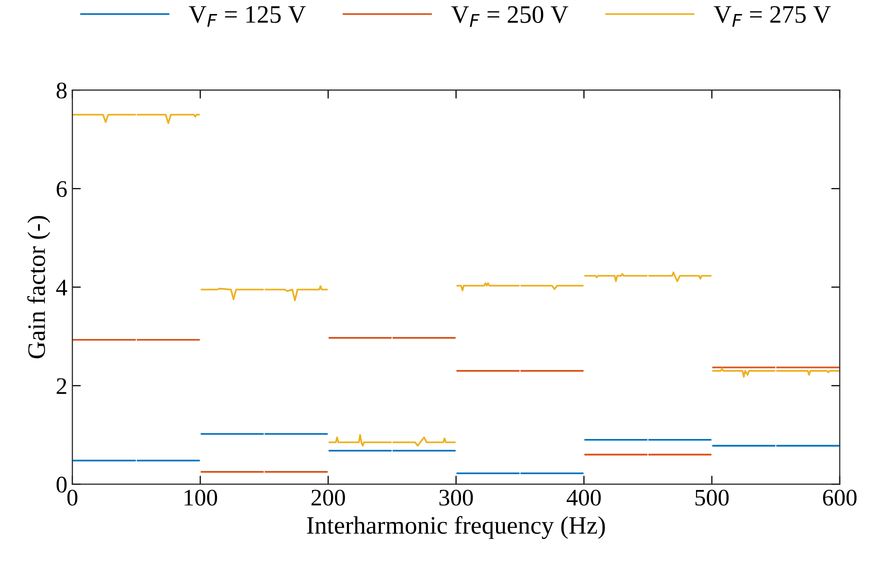  Describe the element at coordinates (456, 528) in the screenshot. I see `x-axis-title: Interharmonic frequency (Hz)` at that location.